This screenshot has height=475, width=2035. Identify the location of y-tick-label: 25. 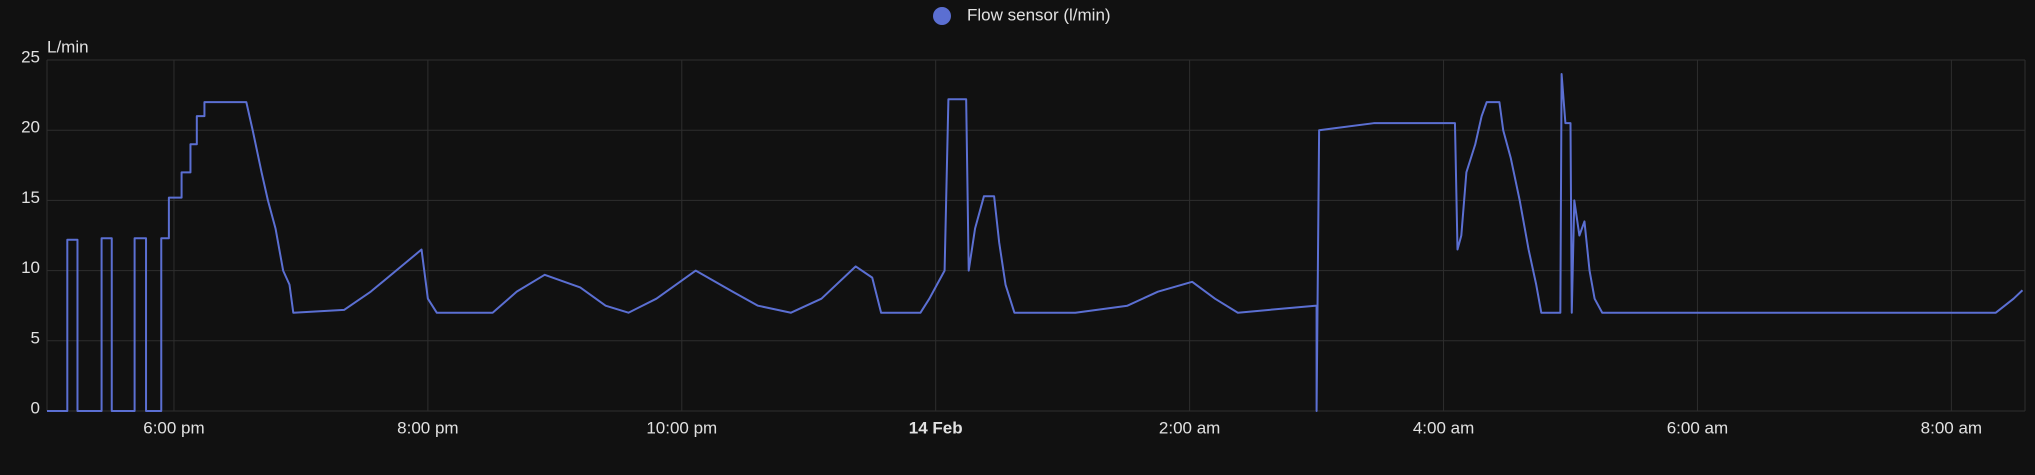
(30, 56).